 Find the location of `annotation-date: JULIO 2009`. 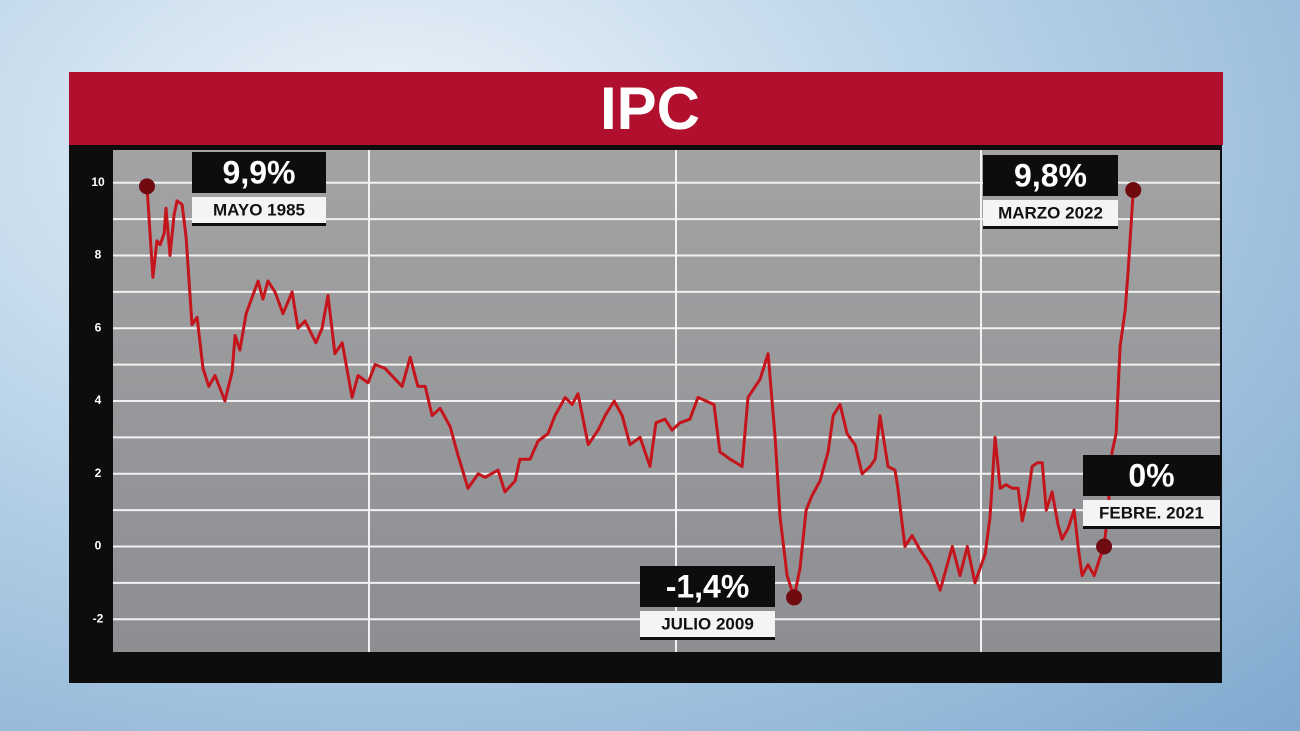

annotation-date: JULIO 2009 is located at coordinates (707, 623).